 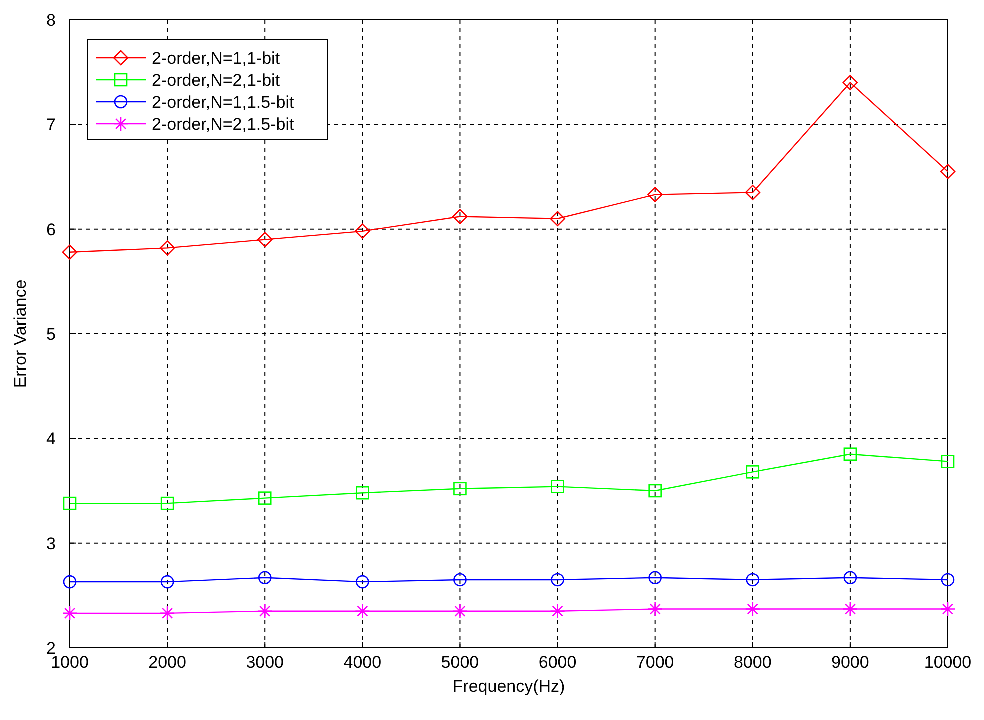 I want to click on y-tick-label: 4, so click(x=51, y=439).